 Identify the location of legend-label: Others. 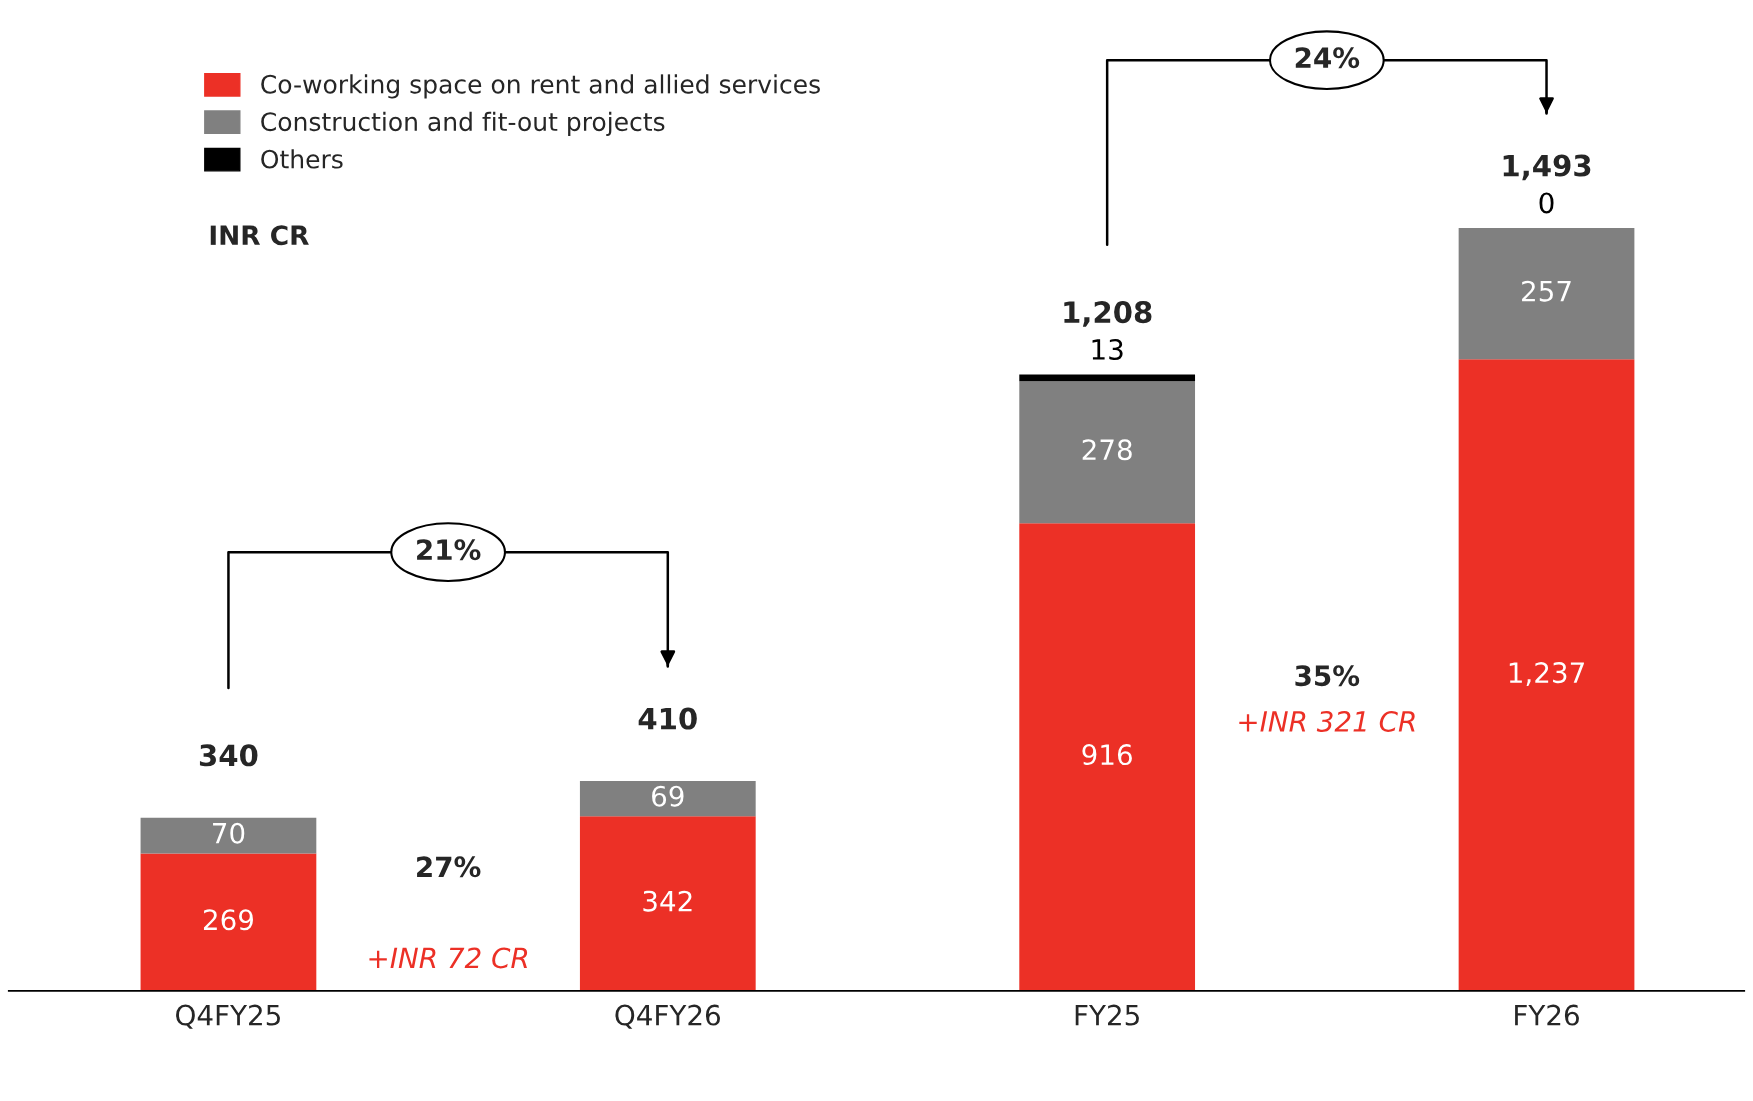
(302, 159).